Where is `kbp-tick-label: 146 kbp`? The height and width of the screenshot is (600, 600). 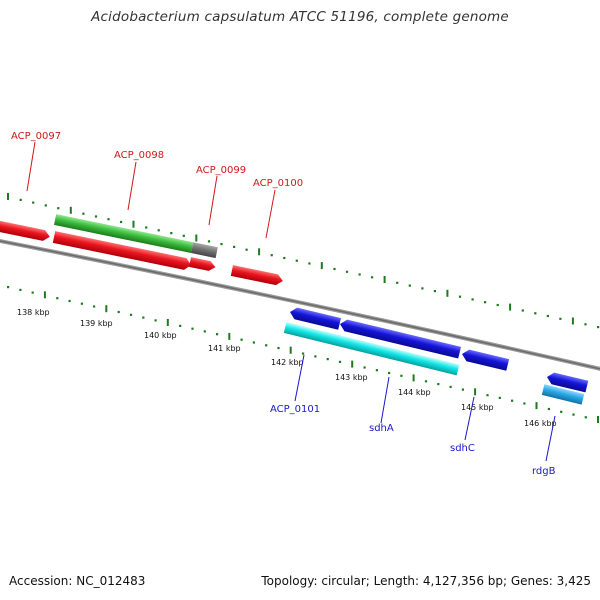 kbp-tick-label: 146 kbp is located at coordinates (540, 423).